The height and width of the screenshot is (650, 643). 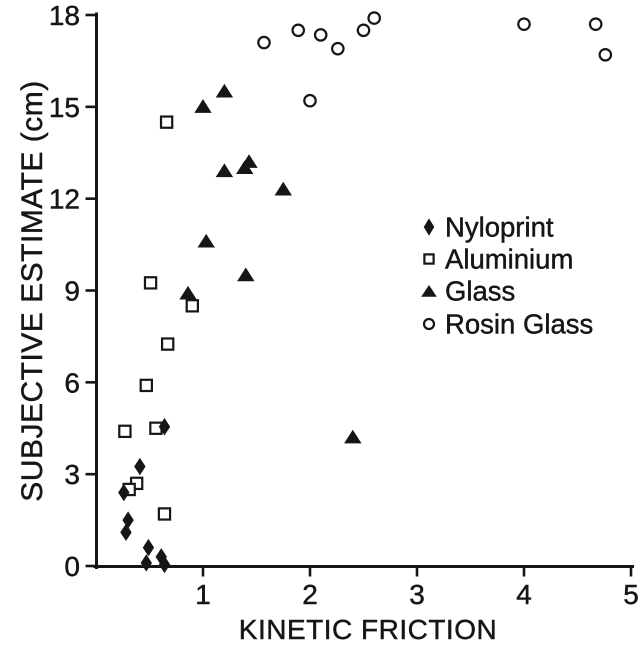 What do you see at coordinates (429, 227) in the screenshot?
I see `legend-nyloprint-diamond-icon` at bounding box center [429, 227].